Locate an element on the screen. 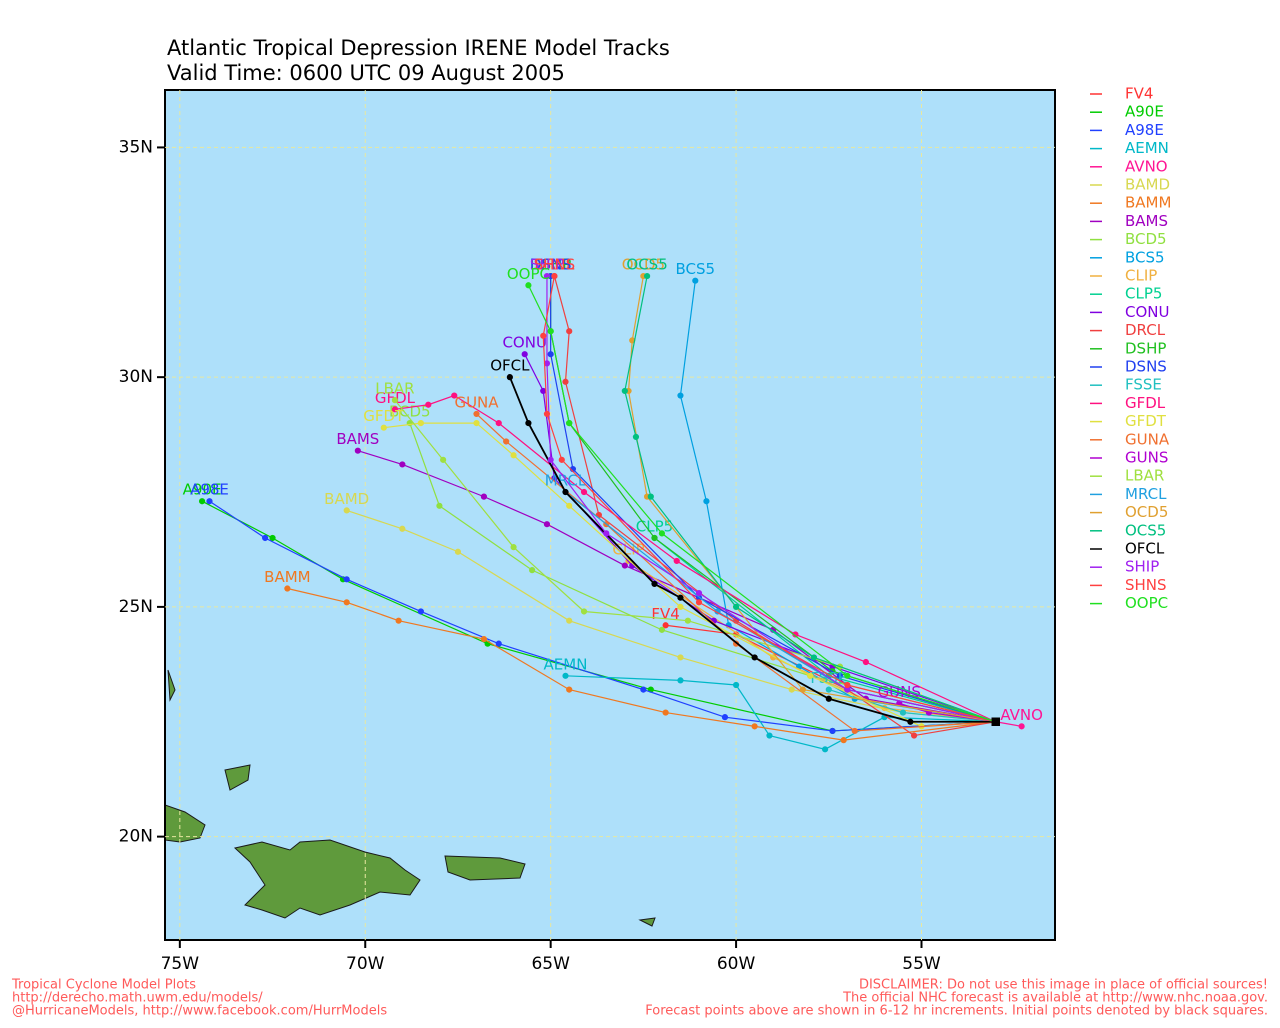 The image size is (1280, 1028). track-label: SHIP is located at coordinates (547, 265).